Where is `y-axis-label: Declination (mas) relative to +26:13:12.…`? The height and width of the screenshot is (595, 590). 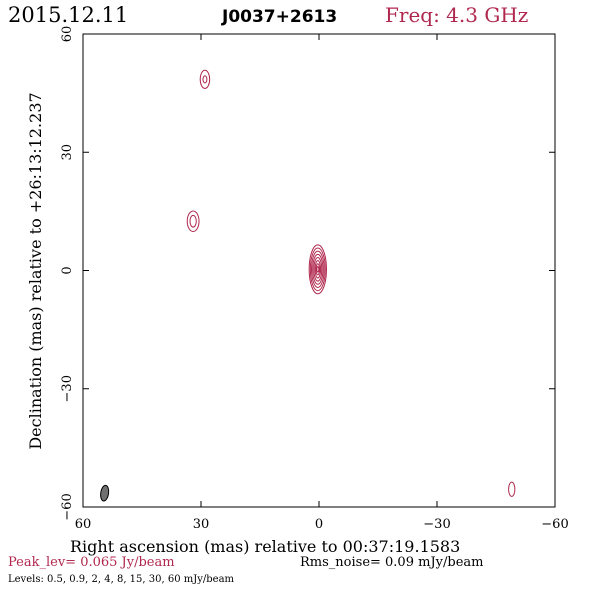
y-axis-label: Declination (mas) relative to +26:13:12.… is located at coordinates (35, 270).